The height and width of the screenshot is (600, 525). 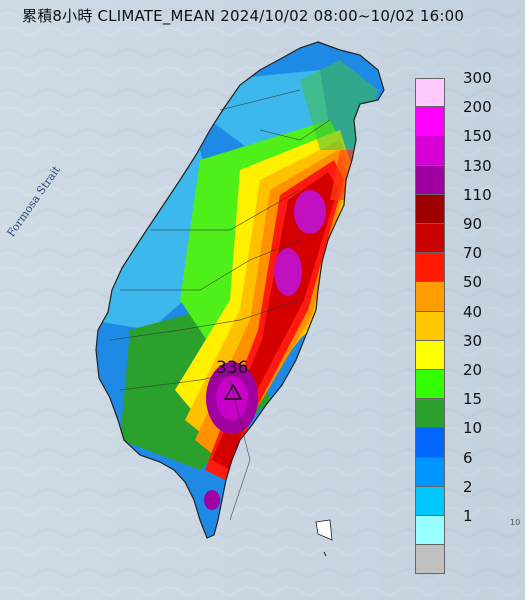 I want to click on legend-row: 10, so click(x=465, y=438).